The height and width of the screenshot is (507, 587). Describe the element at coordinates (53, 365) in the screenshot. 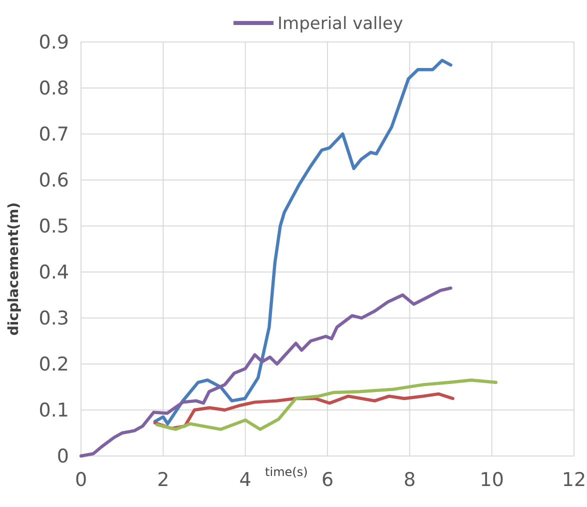

I see `y-tick-label: 0.2` at that location.